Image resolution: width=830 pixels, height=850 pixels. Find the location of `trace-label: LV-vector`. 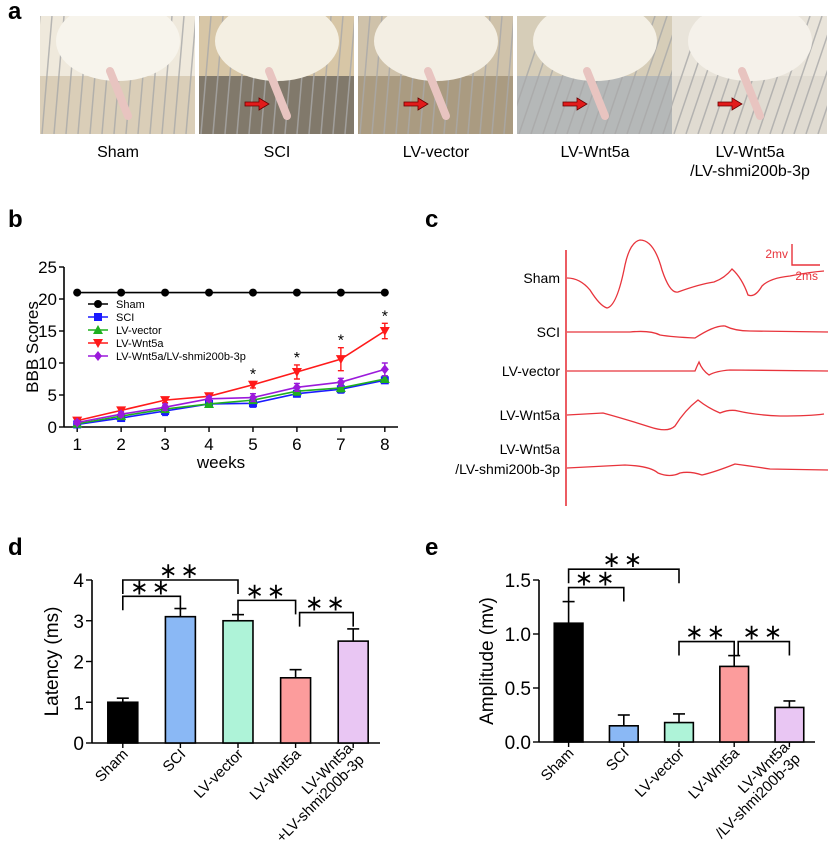

trace-label: LV-vector is located at coordinates (531, 371).